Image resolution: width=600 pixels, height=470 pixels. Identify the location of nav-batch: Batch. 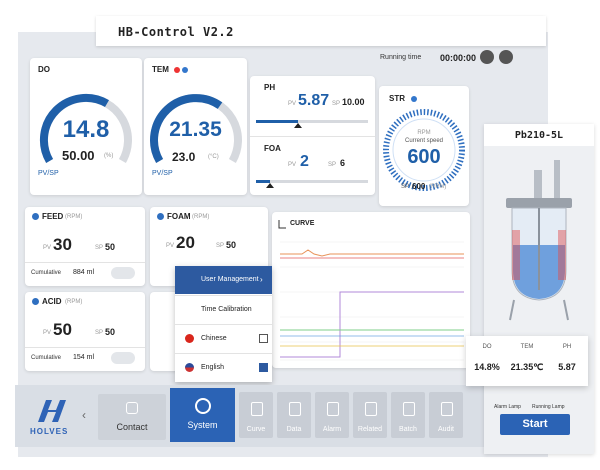
(408, 415).